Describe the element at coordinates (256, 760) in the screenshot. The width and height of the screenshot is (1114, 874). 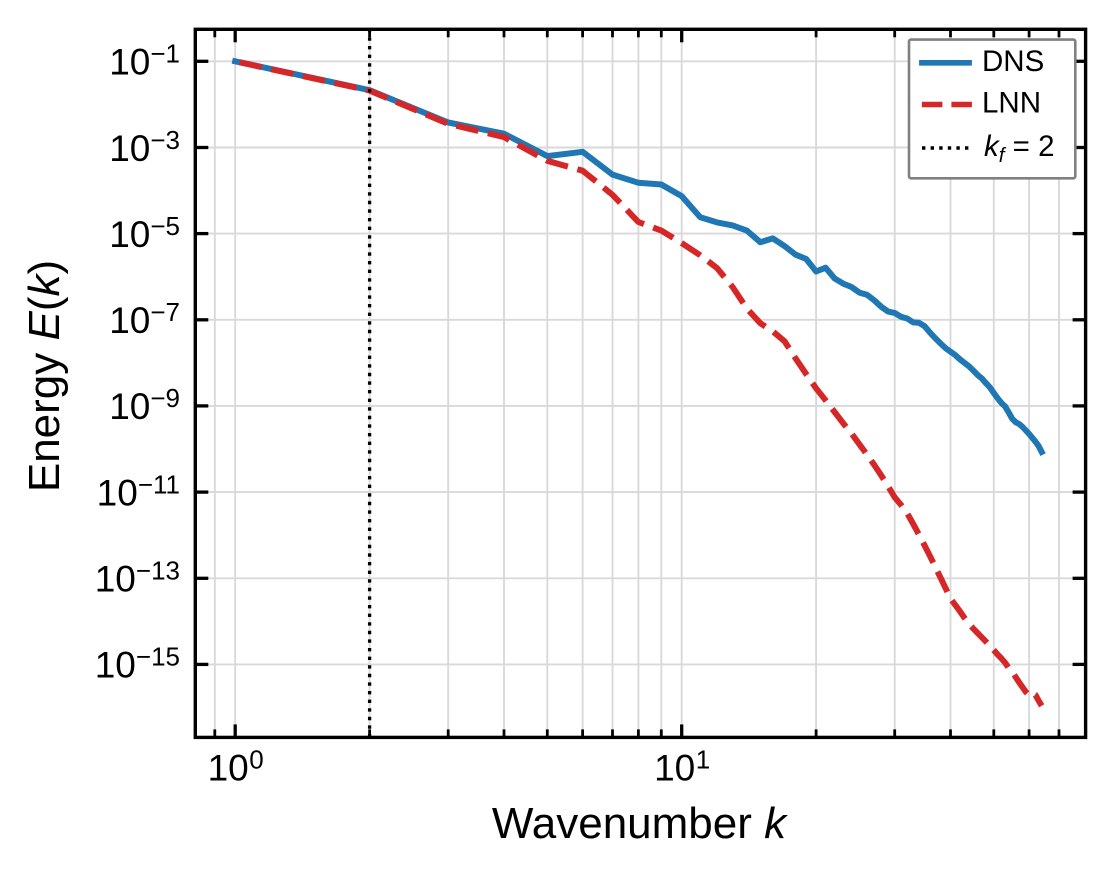
I see `svg-text: 0` at that location.